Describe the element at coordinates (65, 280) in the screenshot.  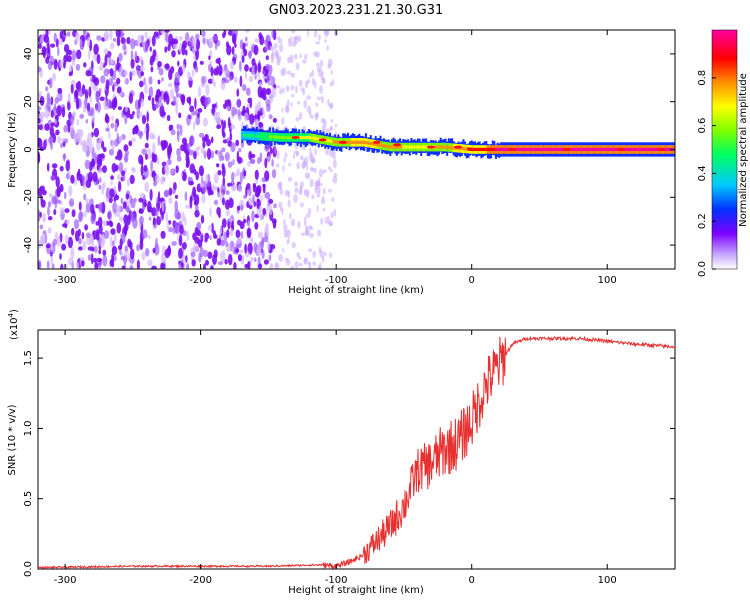
I see `x-tick-label: -300` at that location.